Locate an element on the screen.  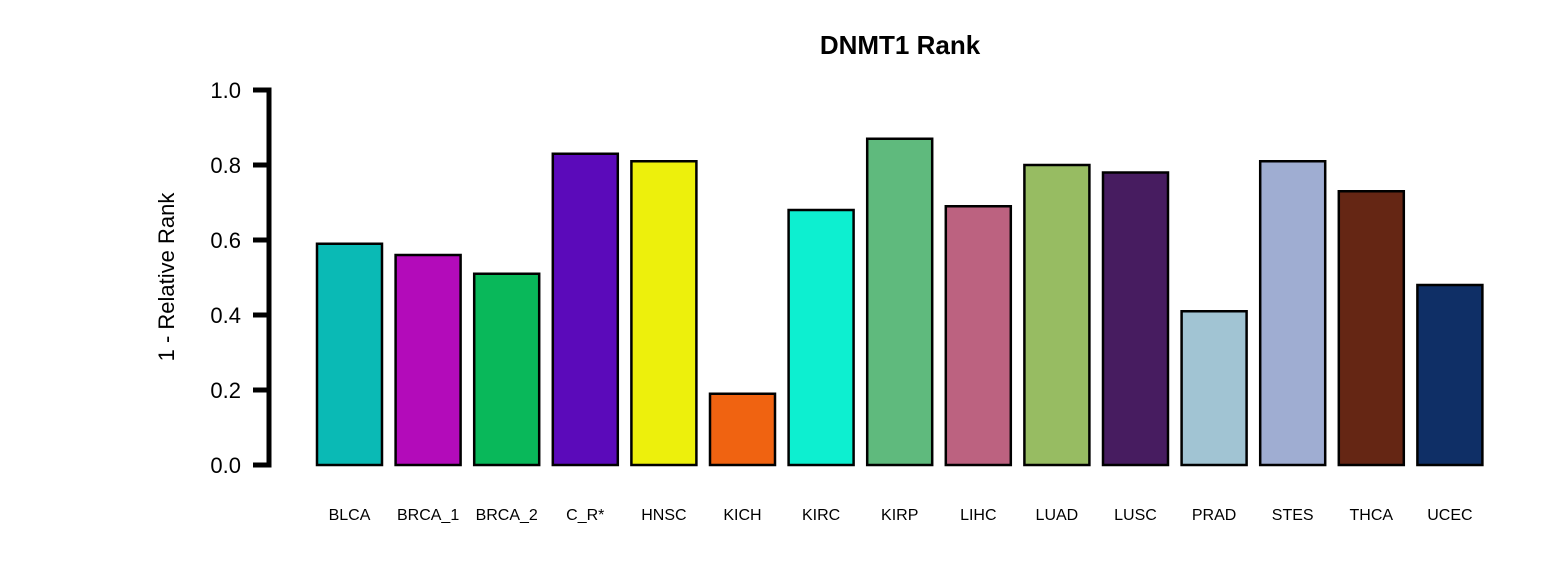
bar-kirc is located at coordinates (821, 337).